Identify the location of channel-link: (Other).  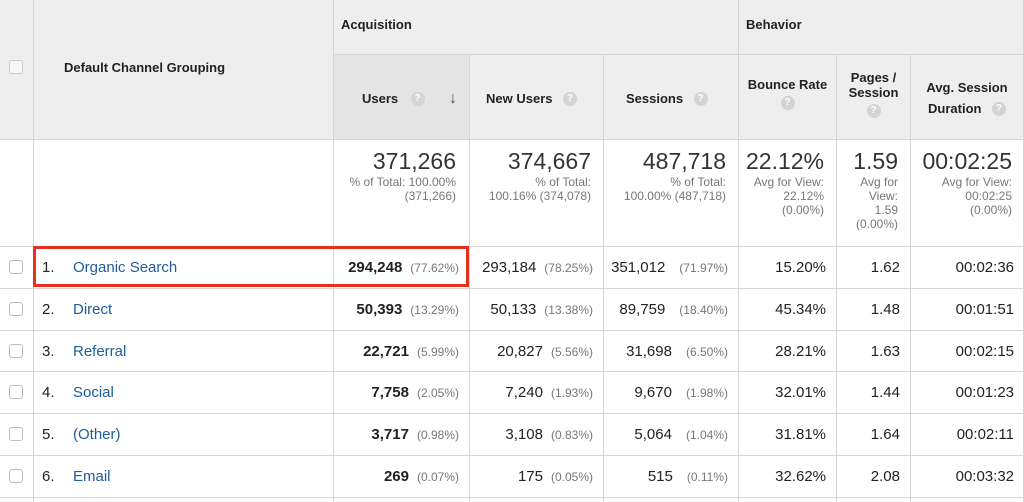
(97, 434).